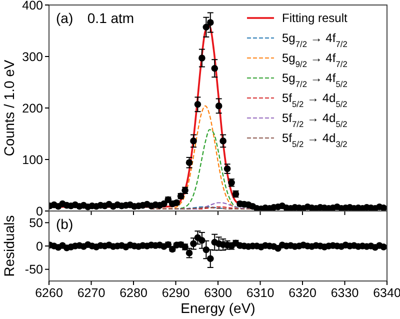 The width and height of the screenshot is (400, 319). What do you see at coordinates (176, 293) in the screenshot?
I see `x-tick-label: 6290` at bounding box center [176, 293].